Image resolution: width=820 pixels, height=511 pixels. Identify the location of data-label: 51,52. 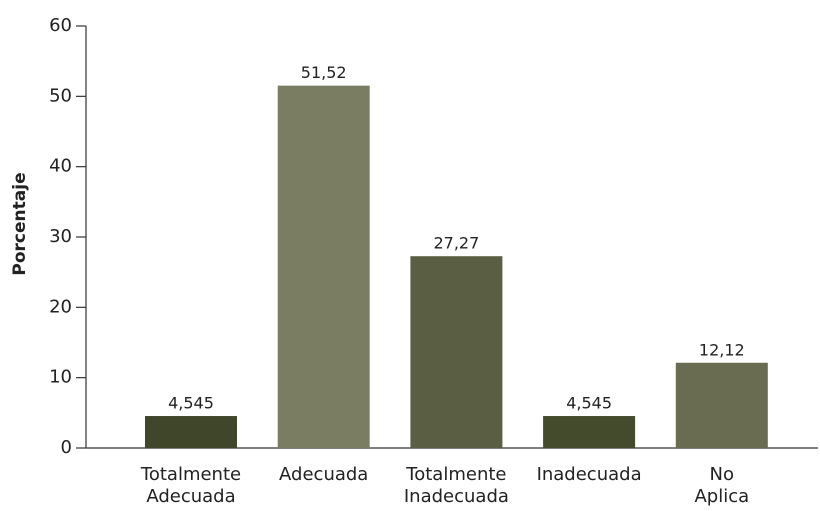
(324, 72).